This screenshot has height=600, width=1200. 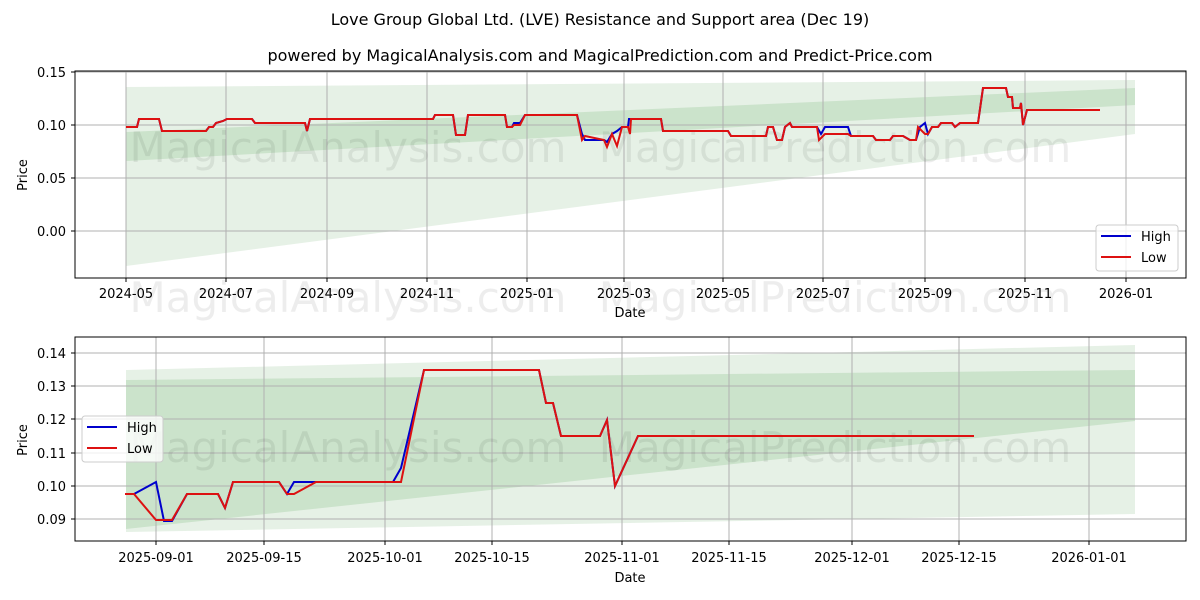 What do you see at coordinates (122, 439) in the screenshot?
I see `bottom-legend: High Low` at bounding box center [122, 439].